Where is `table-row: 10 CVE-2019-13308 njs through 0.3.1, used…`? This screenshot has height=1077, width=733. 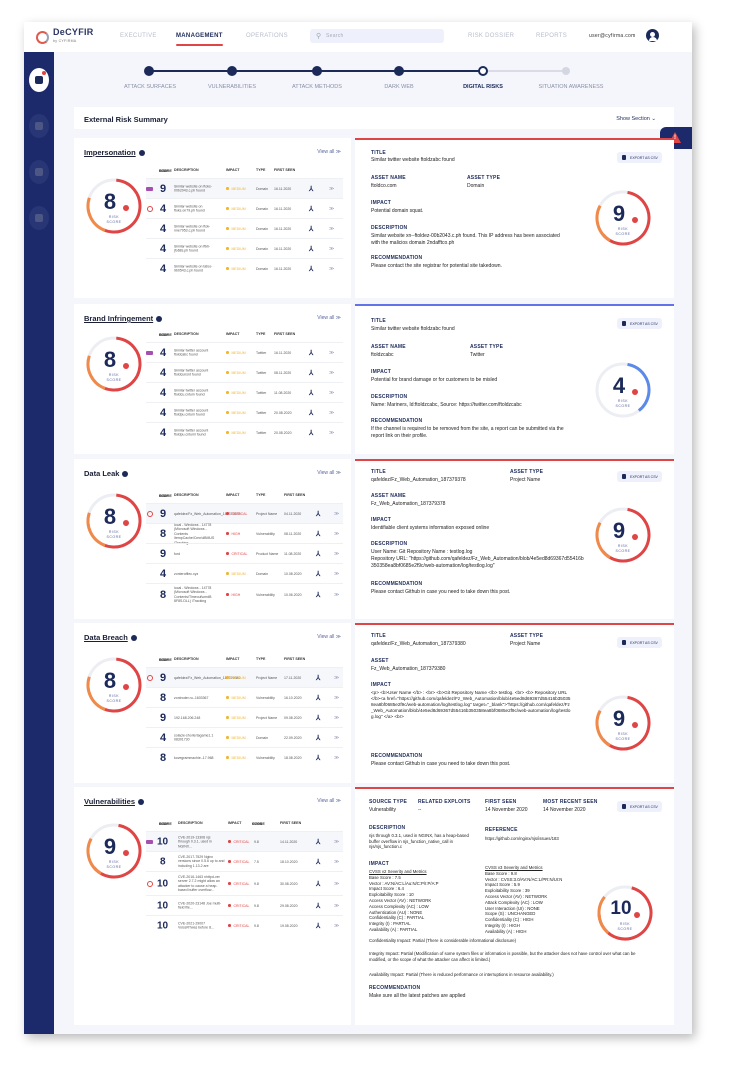
table-row: 10 CVE-2019-13308 njs through 0.3.1, used… is located at coordinates (244, 841).